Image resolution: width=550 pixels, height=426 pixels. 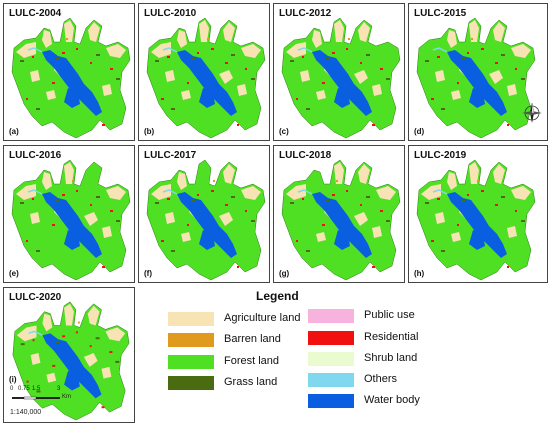 I want to click on scale-tick-0: 0, so click(x=12, y=389).